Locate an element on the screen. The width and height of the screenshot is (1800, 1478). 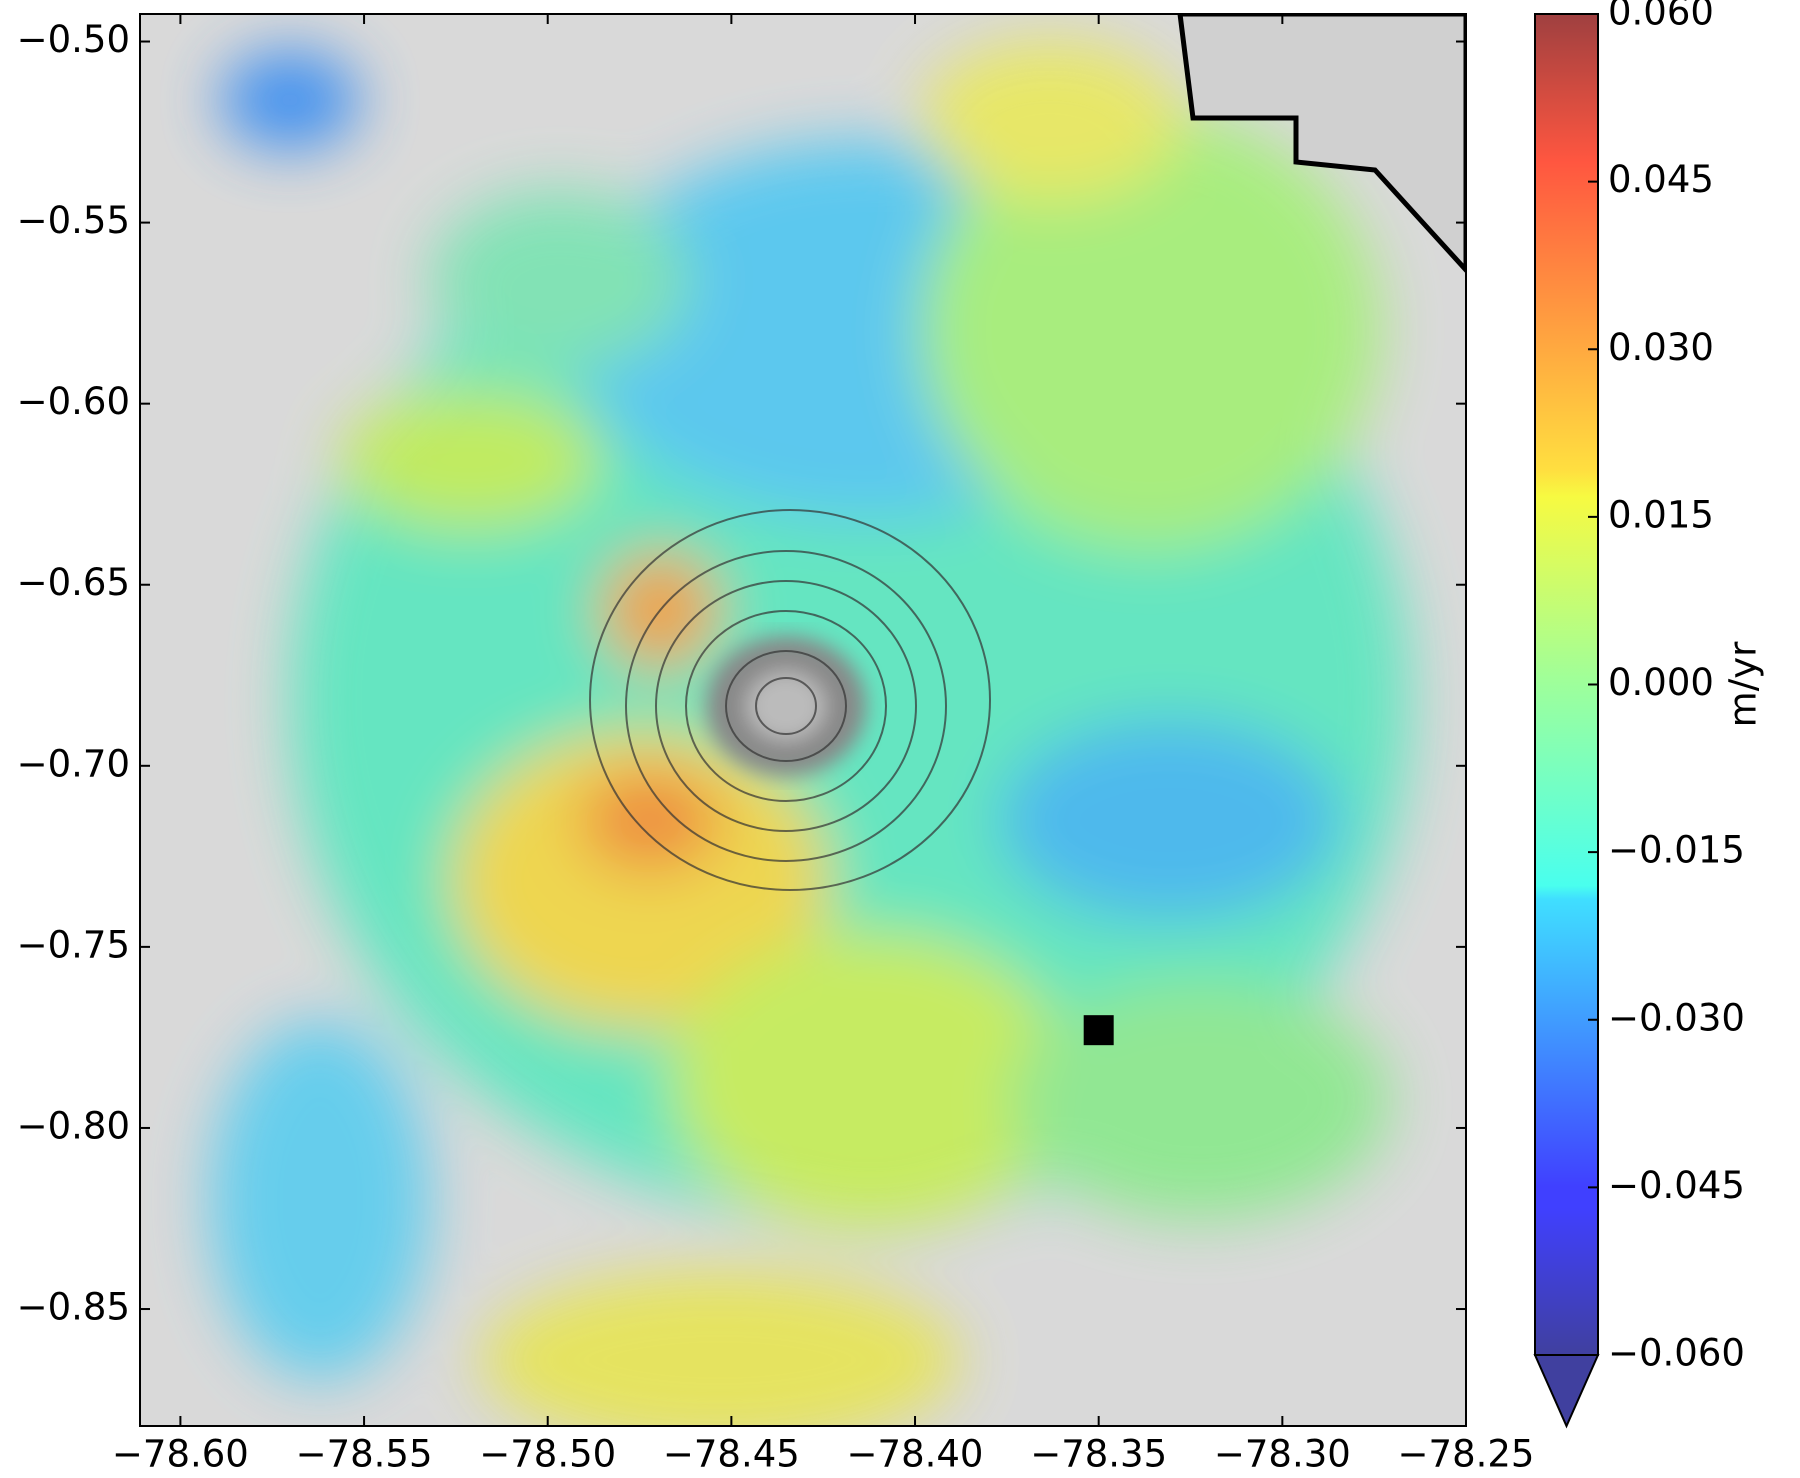
y-tick-label: −0.85 is located at coordinates (73, 1307).